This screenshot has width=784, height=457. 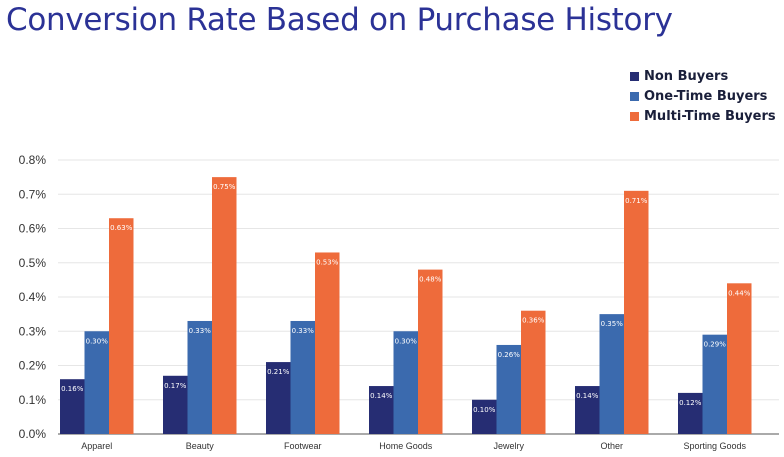 What do you see at coordinates (706, 96) in the screenshot?
I see `legend-label-one-time-buyers: One-Time Buyers` at bounding box center [706, 96].